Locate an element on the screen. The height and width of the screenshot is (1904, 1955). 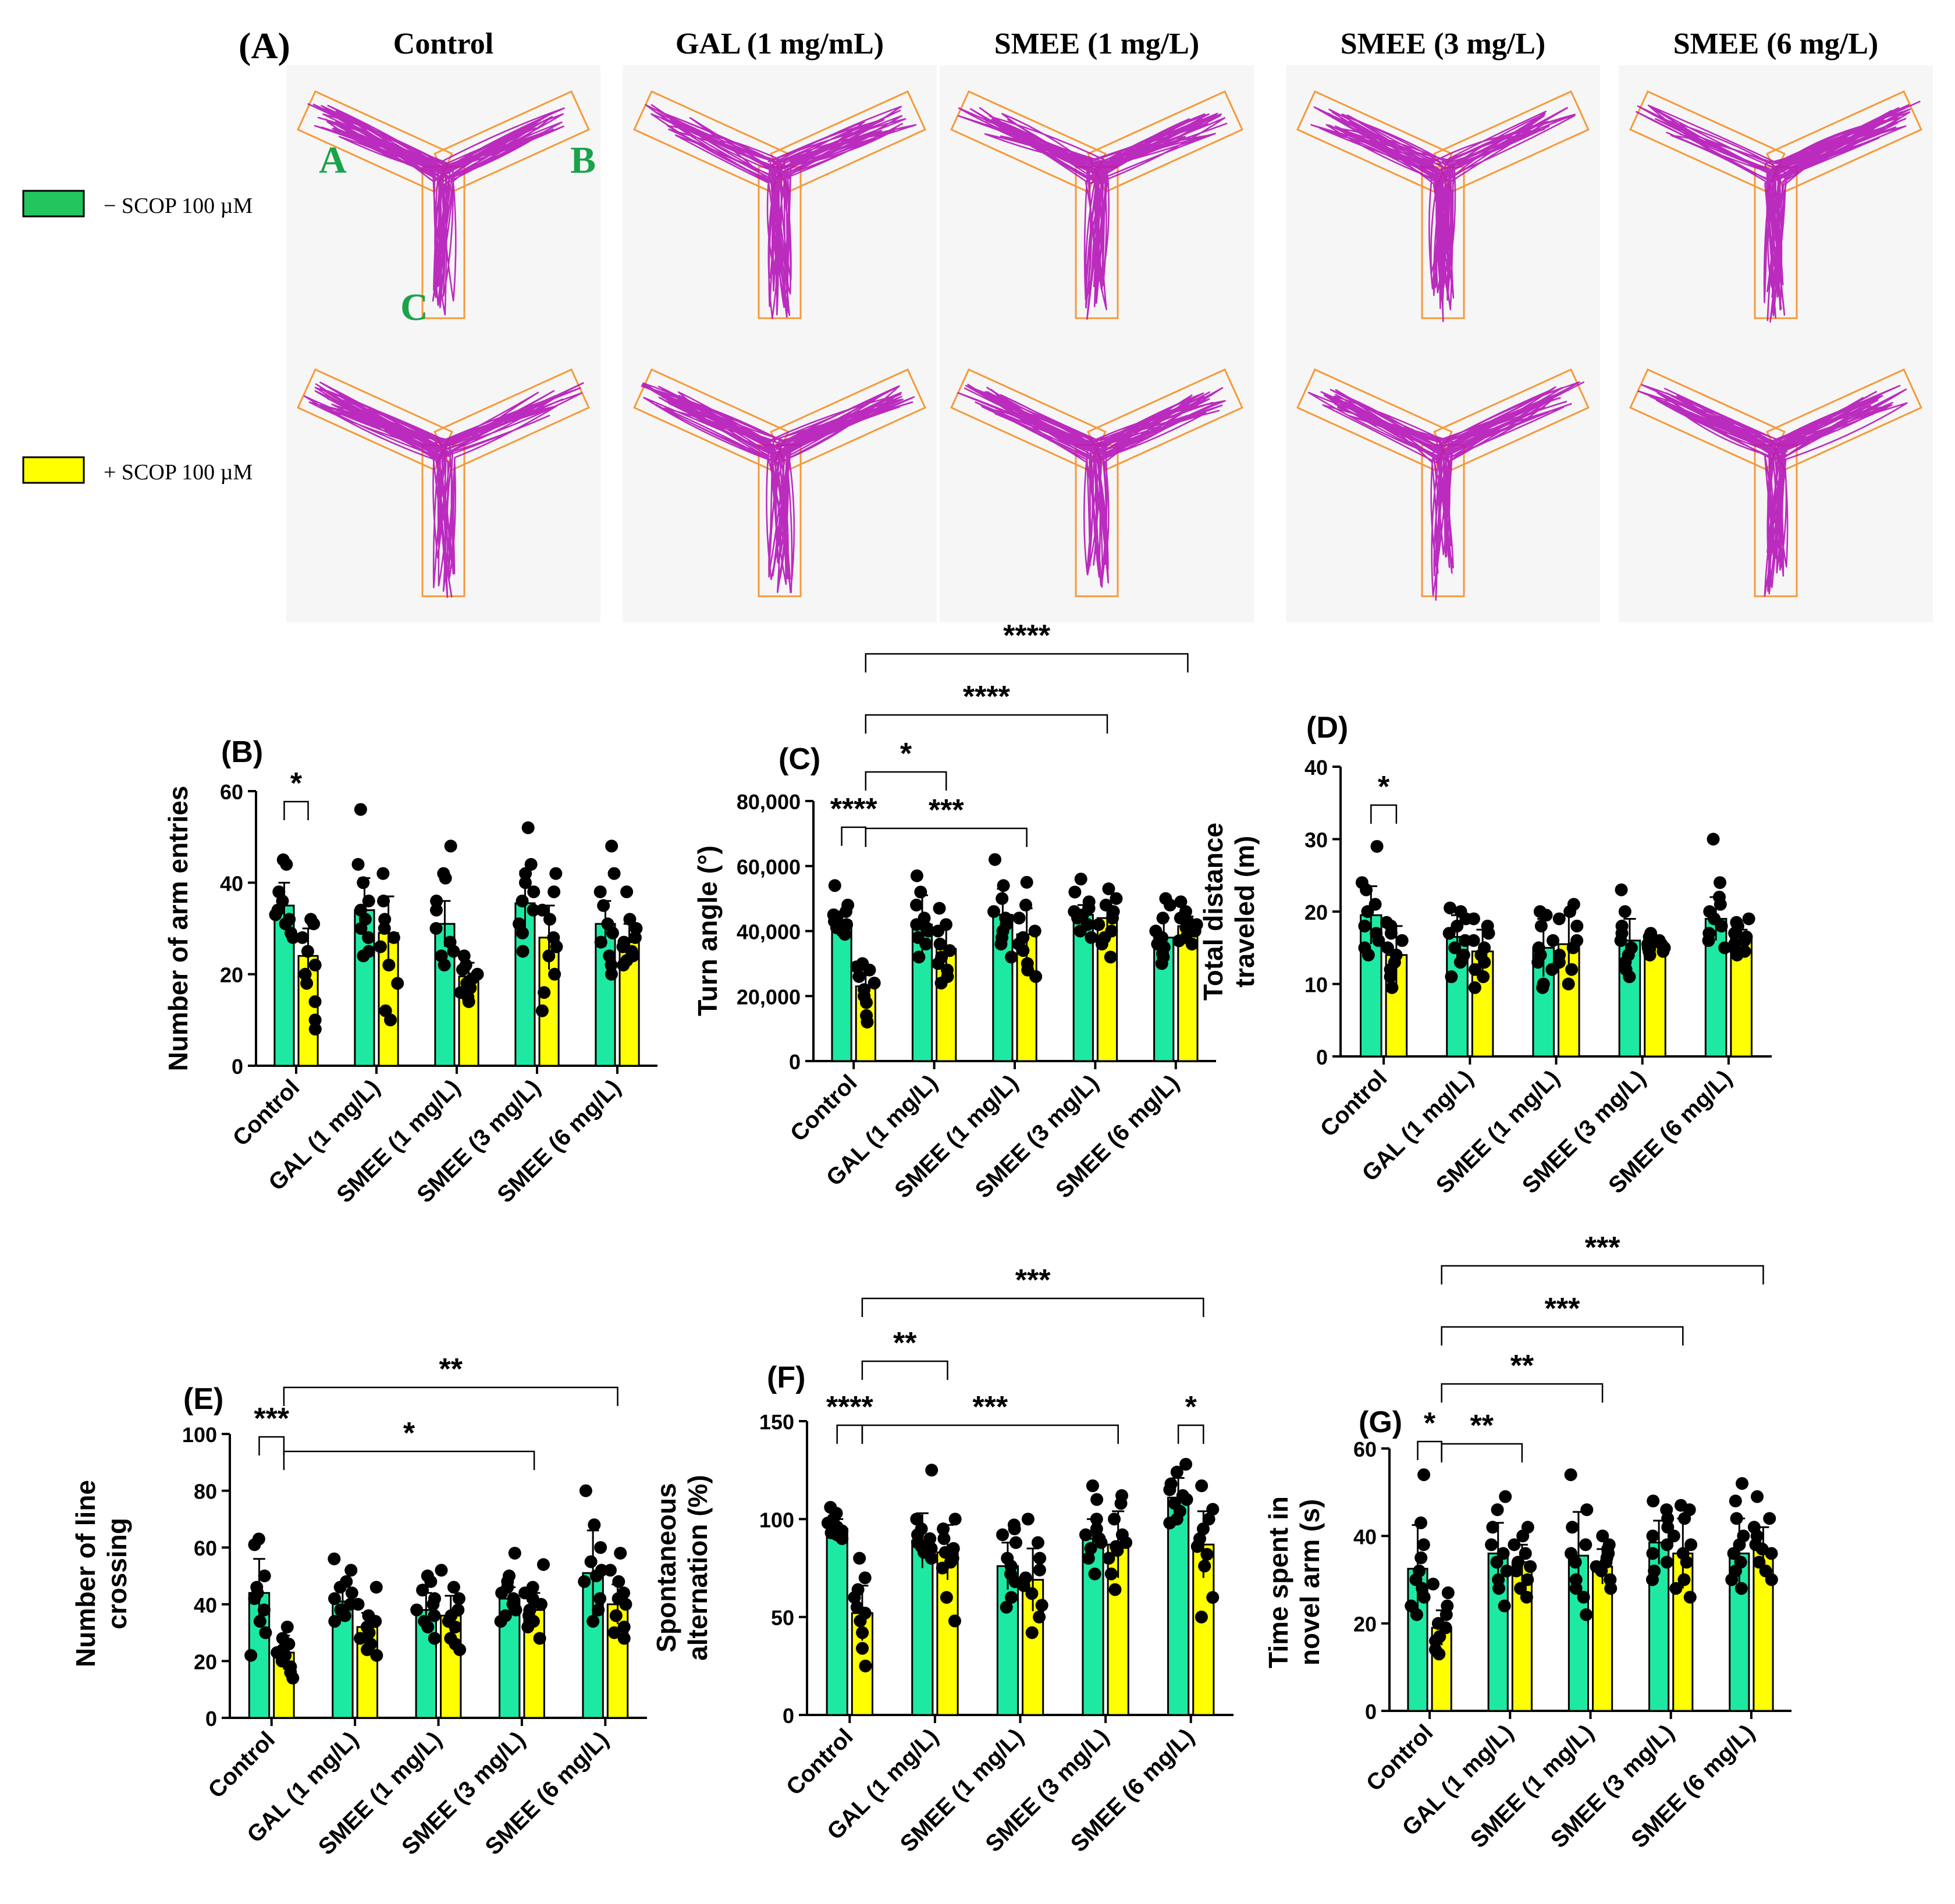
y-axis-label: Number of linecrossing is located at coordinates (101, 1573).